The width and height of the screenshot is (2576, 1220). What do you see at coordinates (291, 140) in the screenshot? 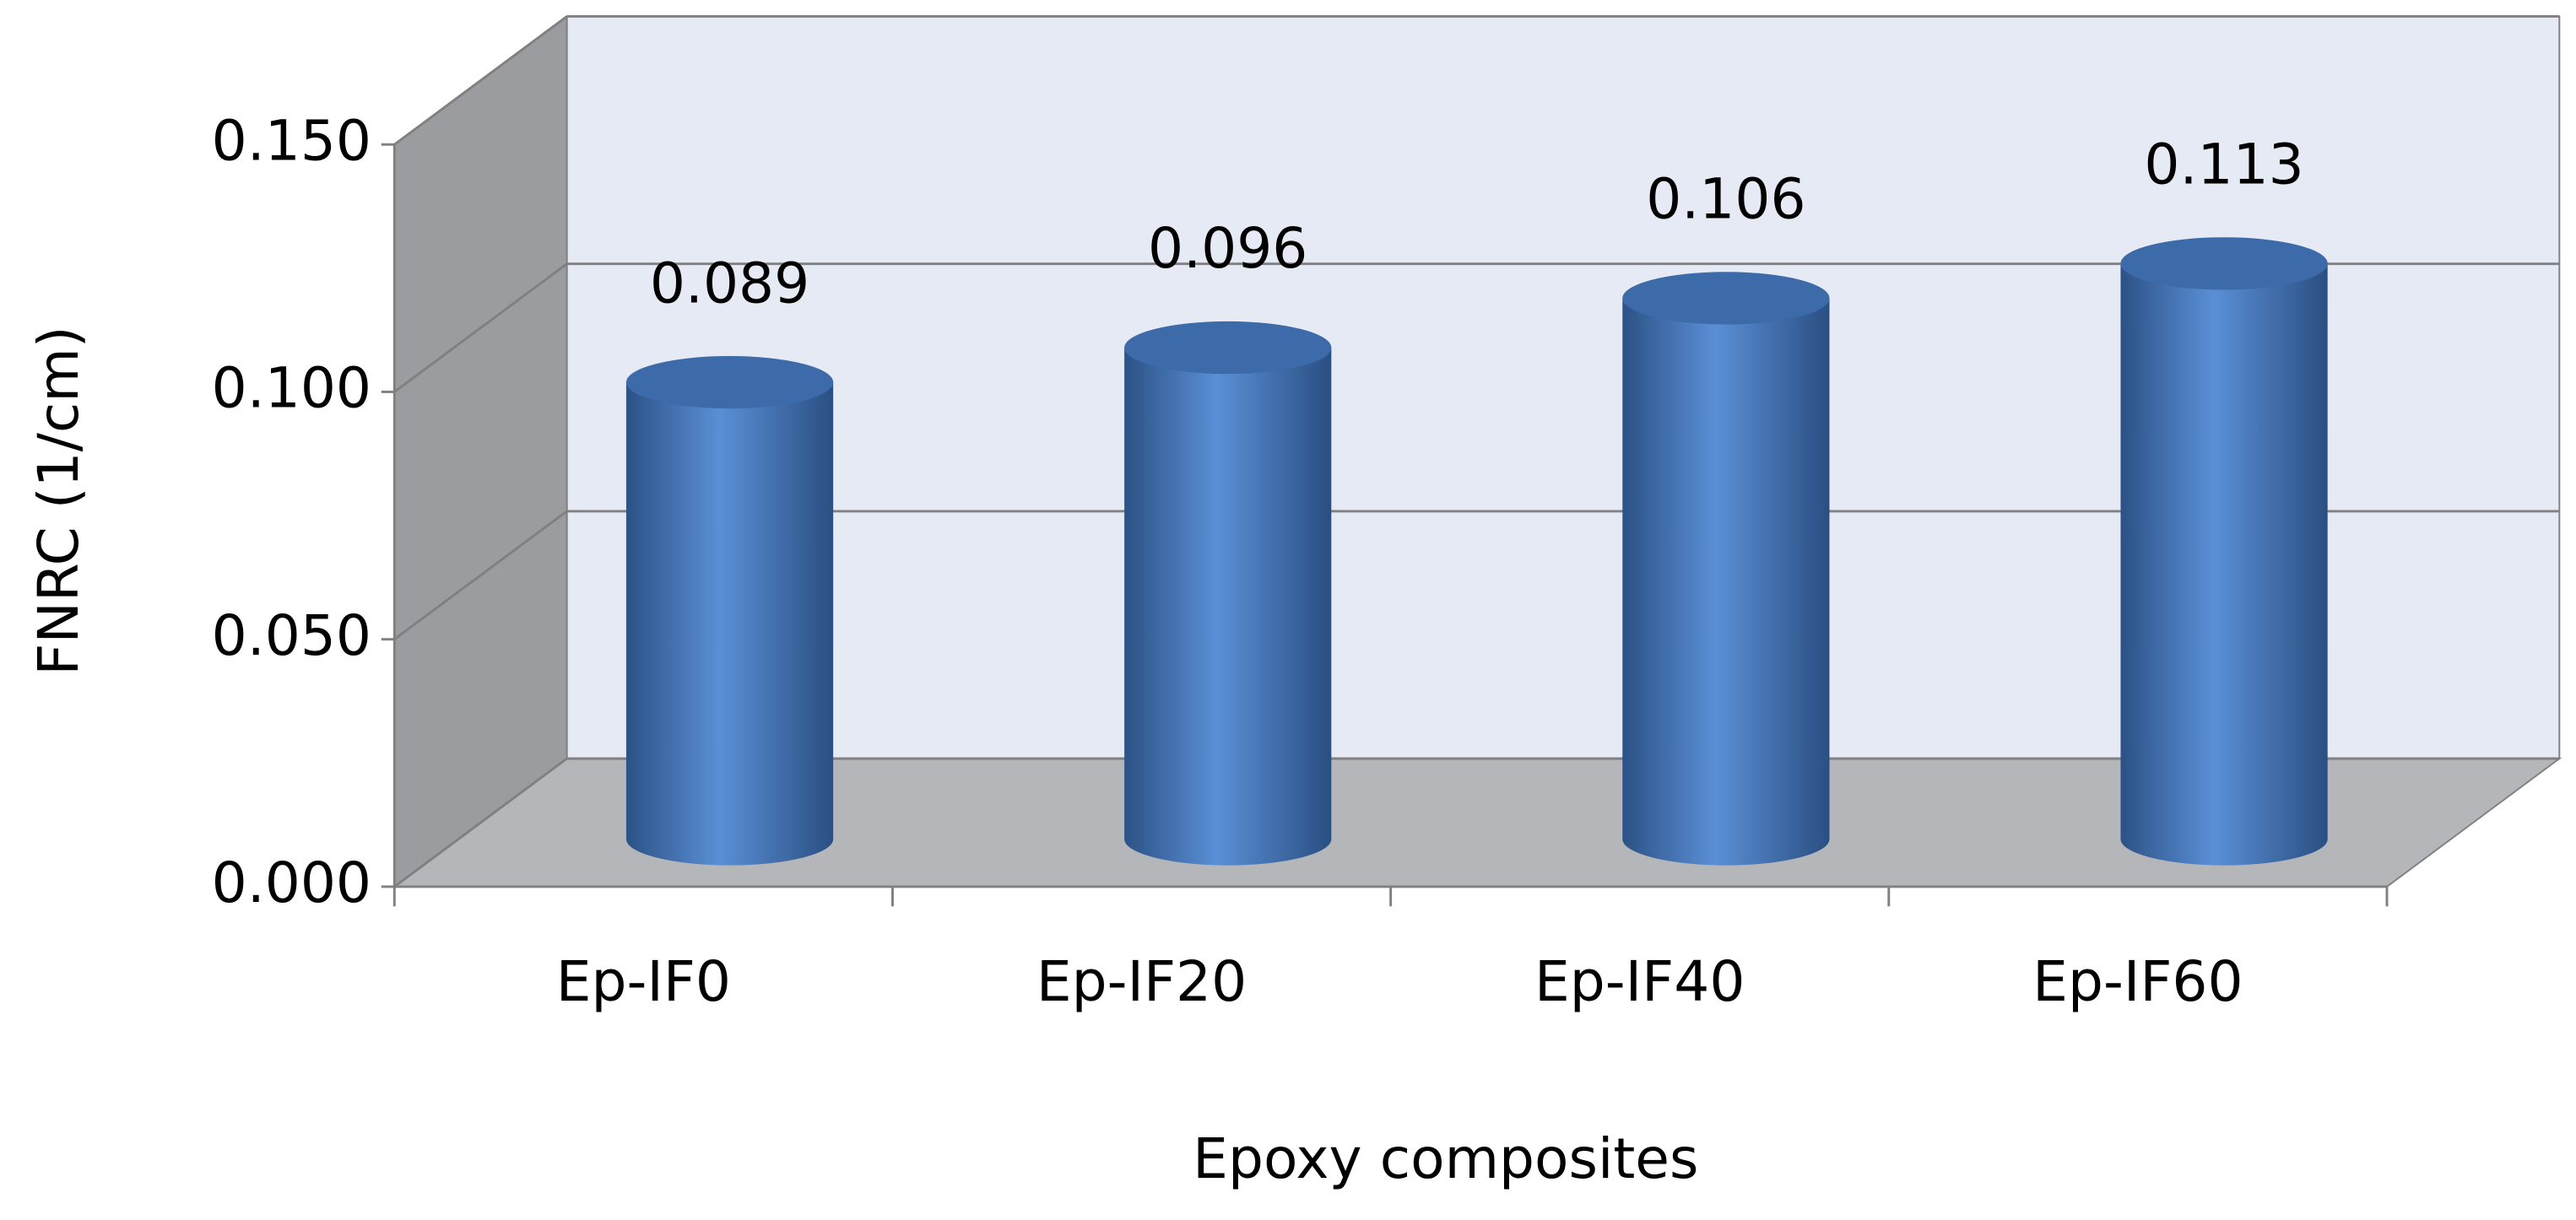
I see `y-tick-label: 0.150` at bounding box center [291, 140].